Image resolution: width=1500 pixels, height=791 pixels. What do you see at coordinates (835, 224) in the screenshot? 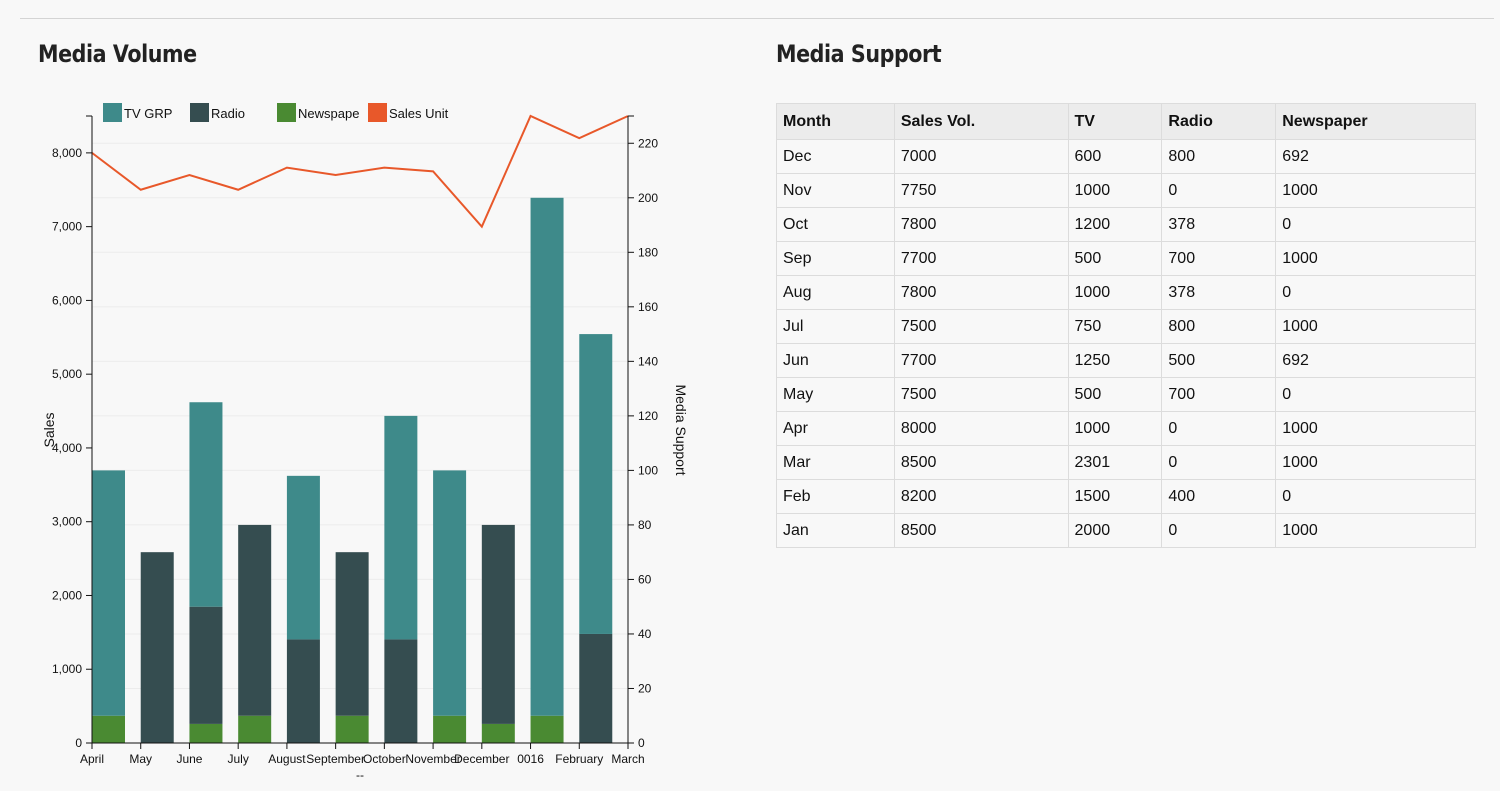
I see `table-cell: Oct` at bounding box center [835, 224].